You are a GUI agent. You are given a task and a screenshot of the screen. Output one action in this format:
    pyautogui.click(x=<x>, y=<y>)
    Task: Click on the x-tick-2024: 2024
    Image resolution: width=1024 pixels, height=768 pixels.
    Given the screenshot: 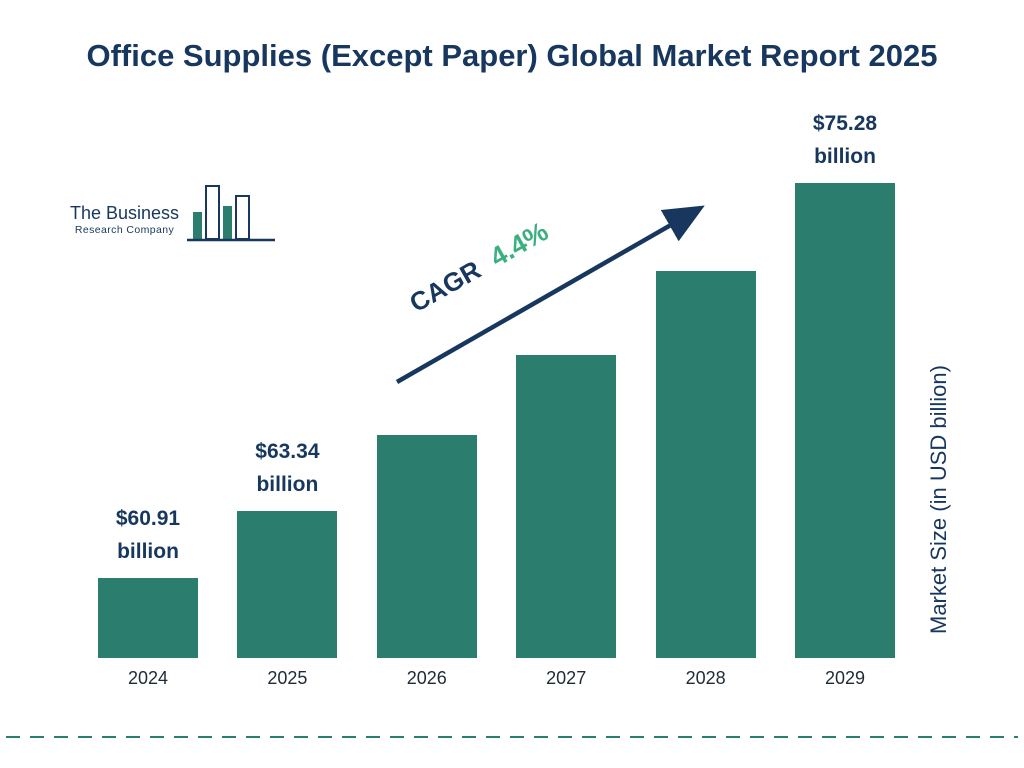 What is the action you would take?
    pyautogui.click(x=148, y=678)
    